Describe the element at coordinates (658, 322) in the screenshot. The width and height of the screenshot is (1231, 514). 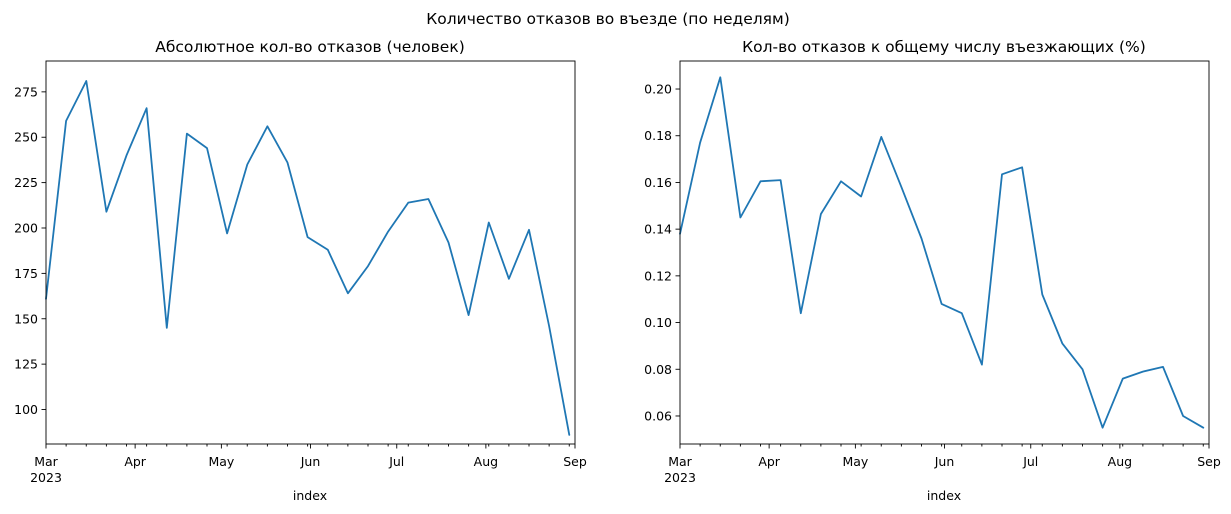
I see `y-tick-label: 0.10` at that location.